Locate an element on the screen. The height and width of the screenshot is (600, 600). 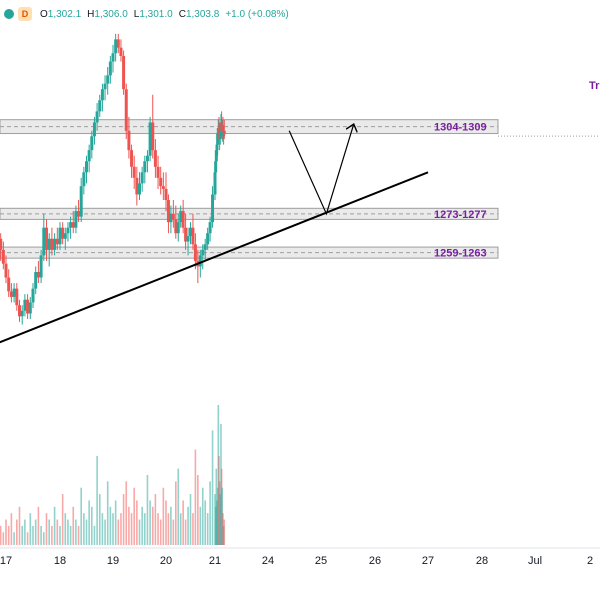
x-tick-label: 17 is located at coordinates (6, 561).